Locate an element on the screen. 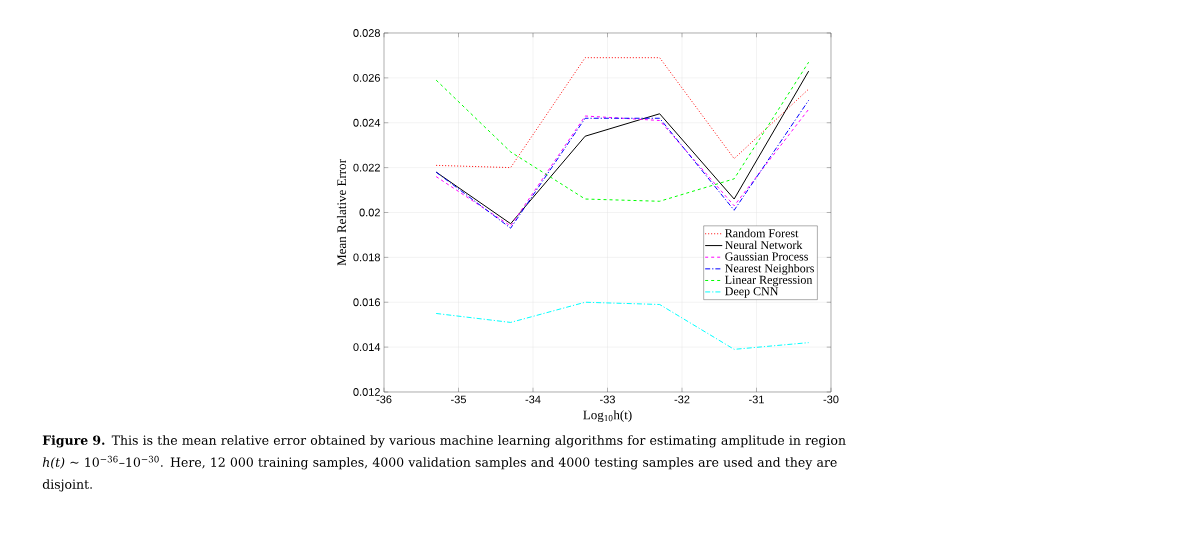 This screenshot has height=535, width=1179. legend-label: Deep CNN is located at coordinates (752, 292).